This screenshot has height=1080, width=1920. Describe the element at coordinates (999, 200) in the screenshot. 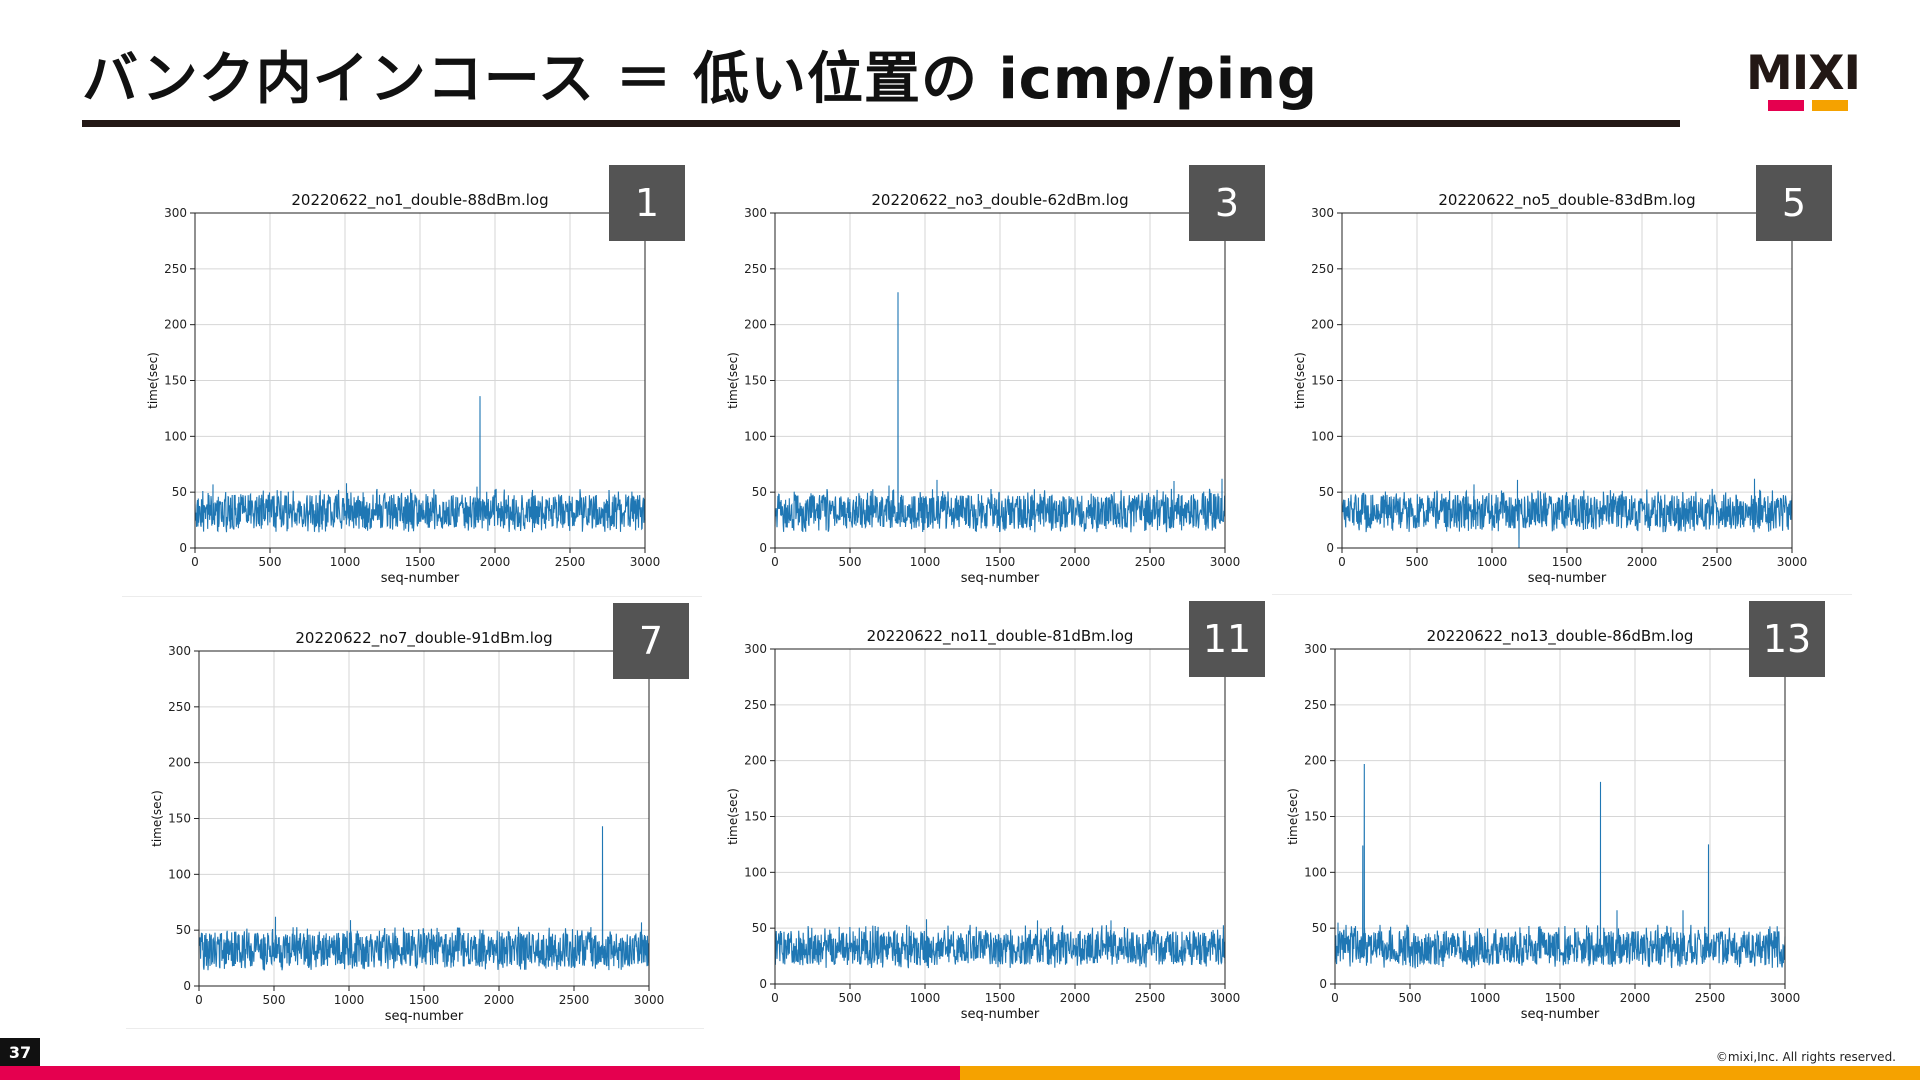

I see `chart-title: 20220622_no3_double-62dBm.log` at that location.